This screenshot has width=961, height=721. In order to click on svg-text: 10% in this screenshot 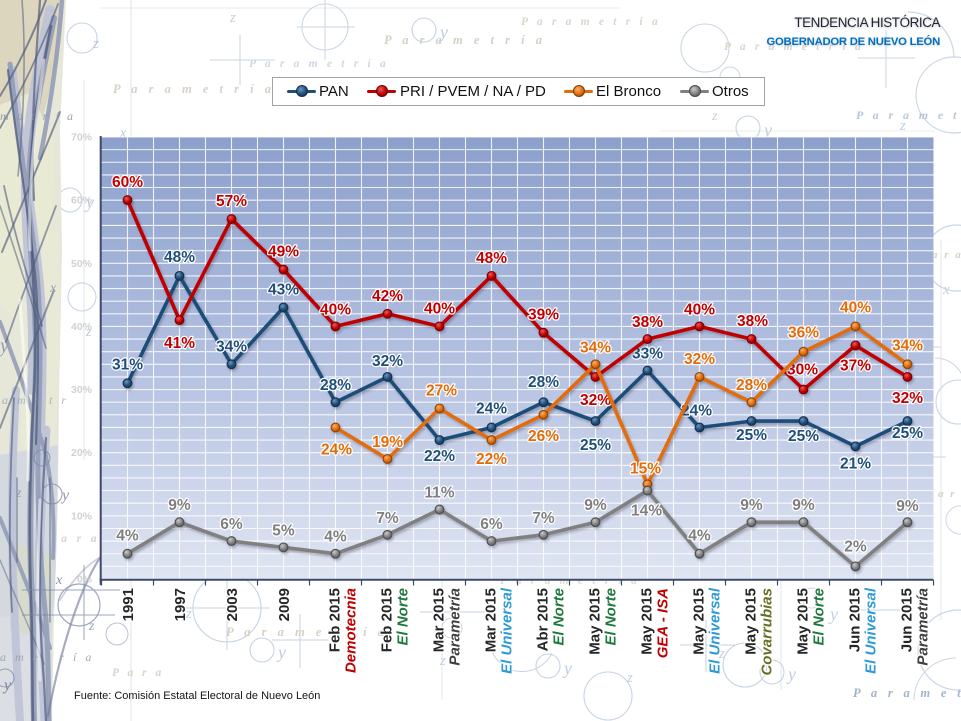, I will do `click(82, 516)`.